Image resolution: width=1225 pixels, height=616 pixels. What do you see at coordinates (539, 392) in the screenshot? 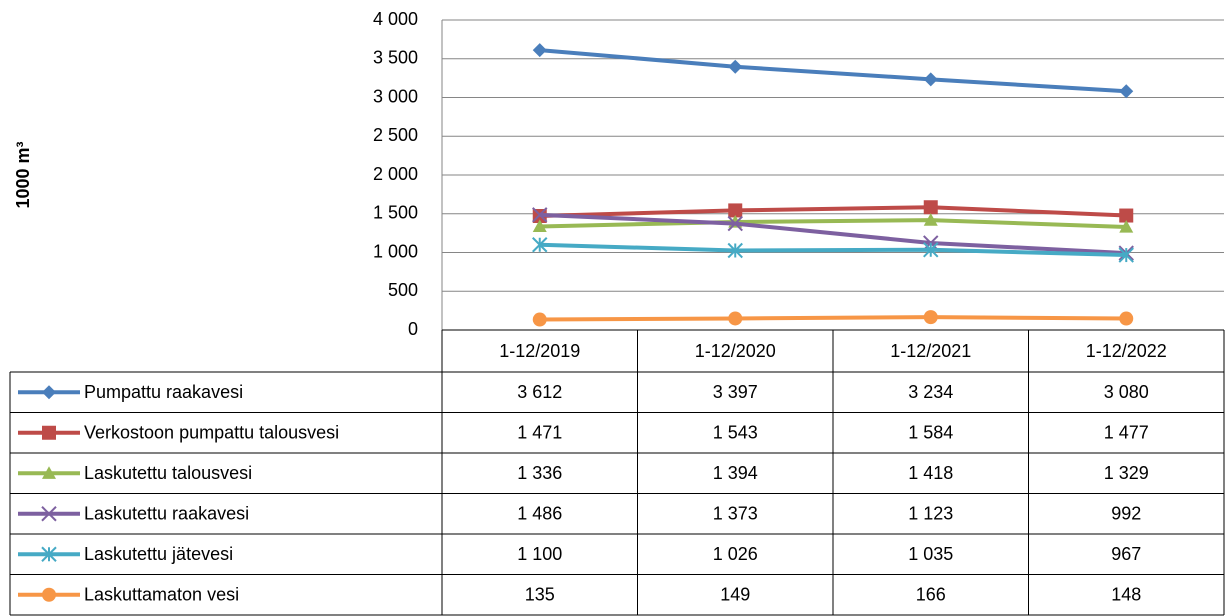
I see `table-value: 3 612` at bounding box center [539, 392].